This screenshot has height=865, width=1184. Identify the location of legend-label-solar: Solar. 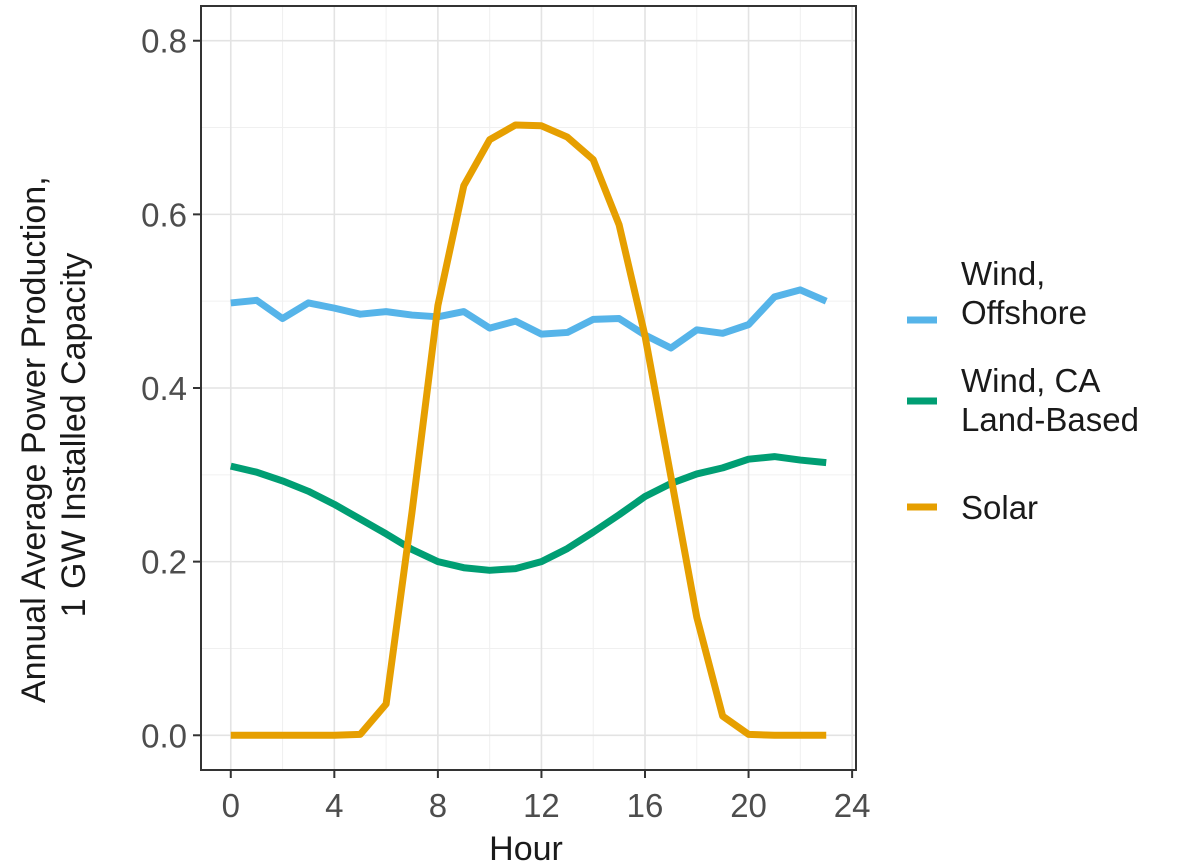
(999, 507).